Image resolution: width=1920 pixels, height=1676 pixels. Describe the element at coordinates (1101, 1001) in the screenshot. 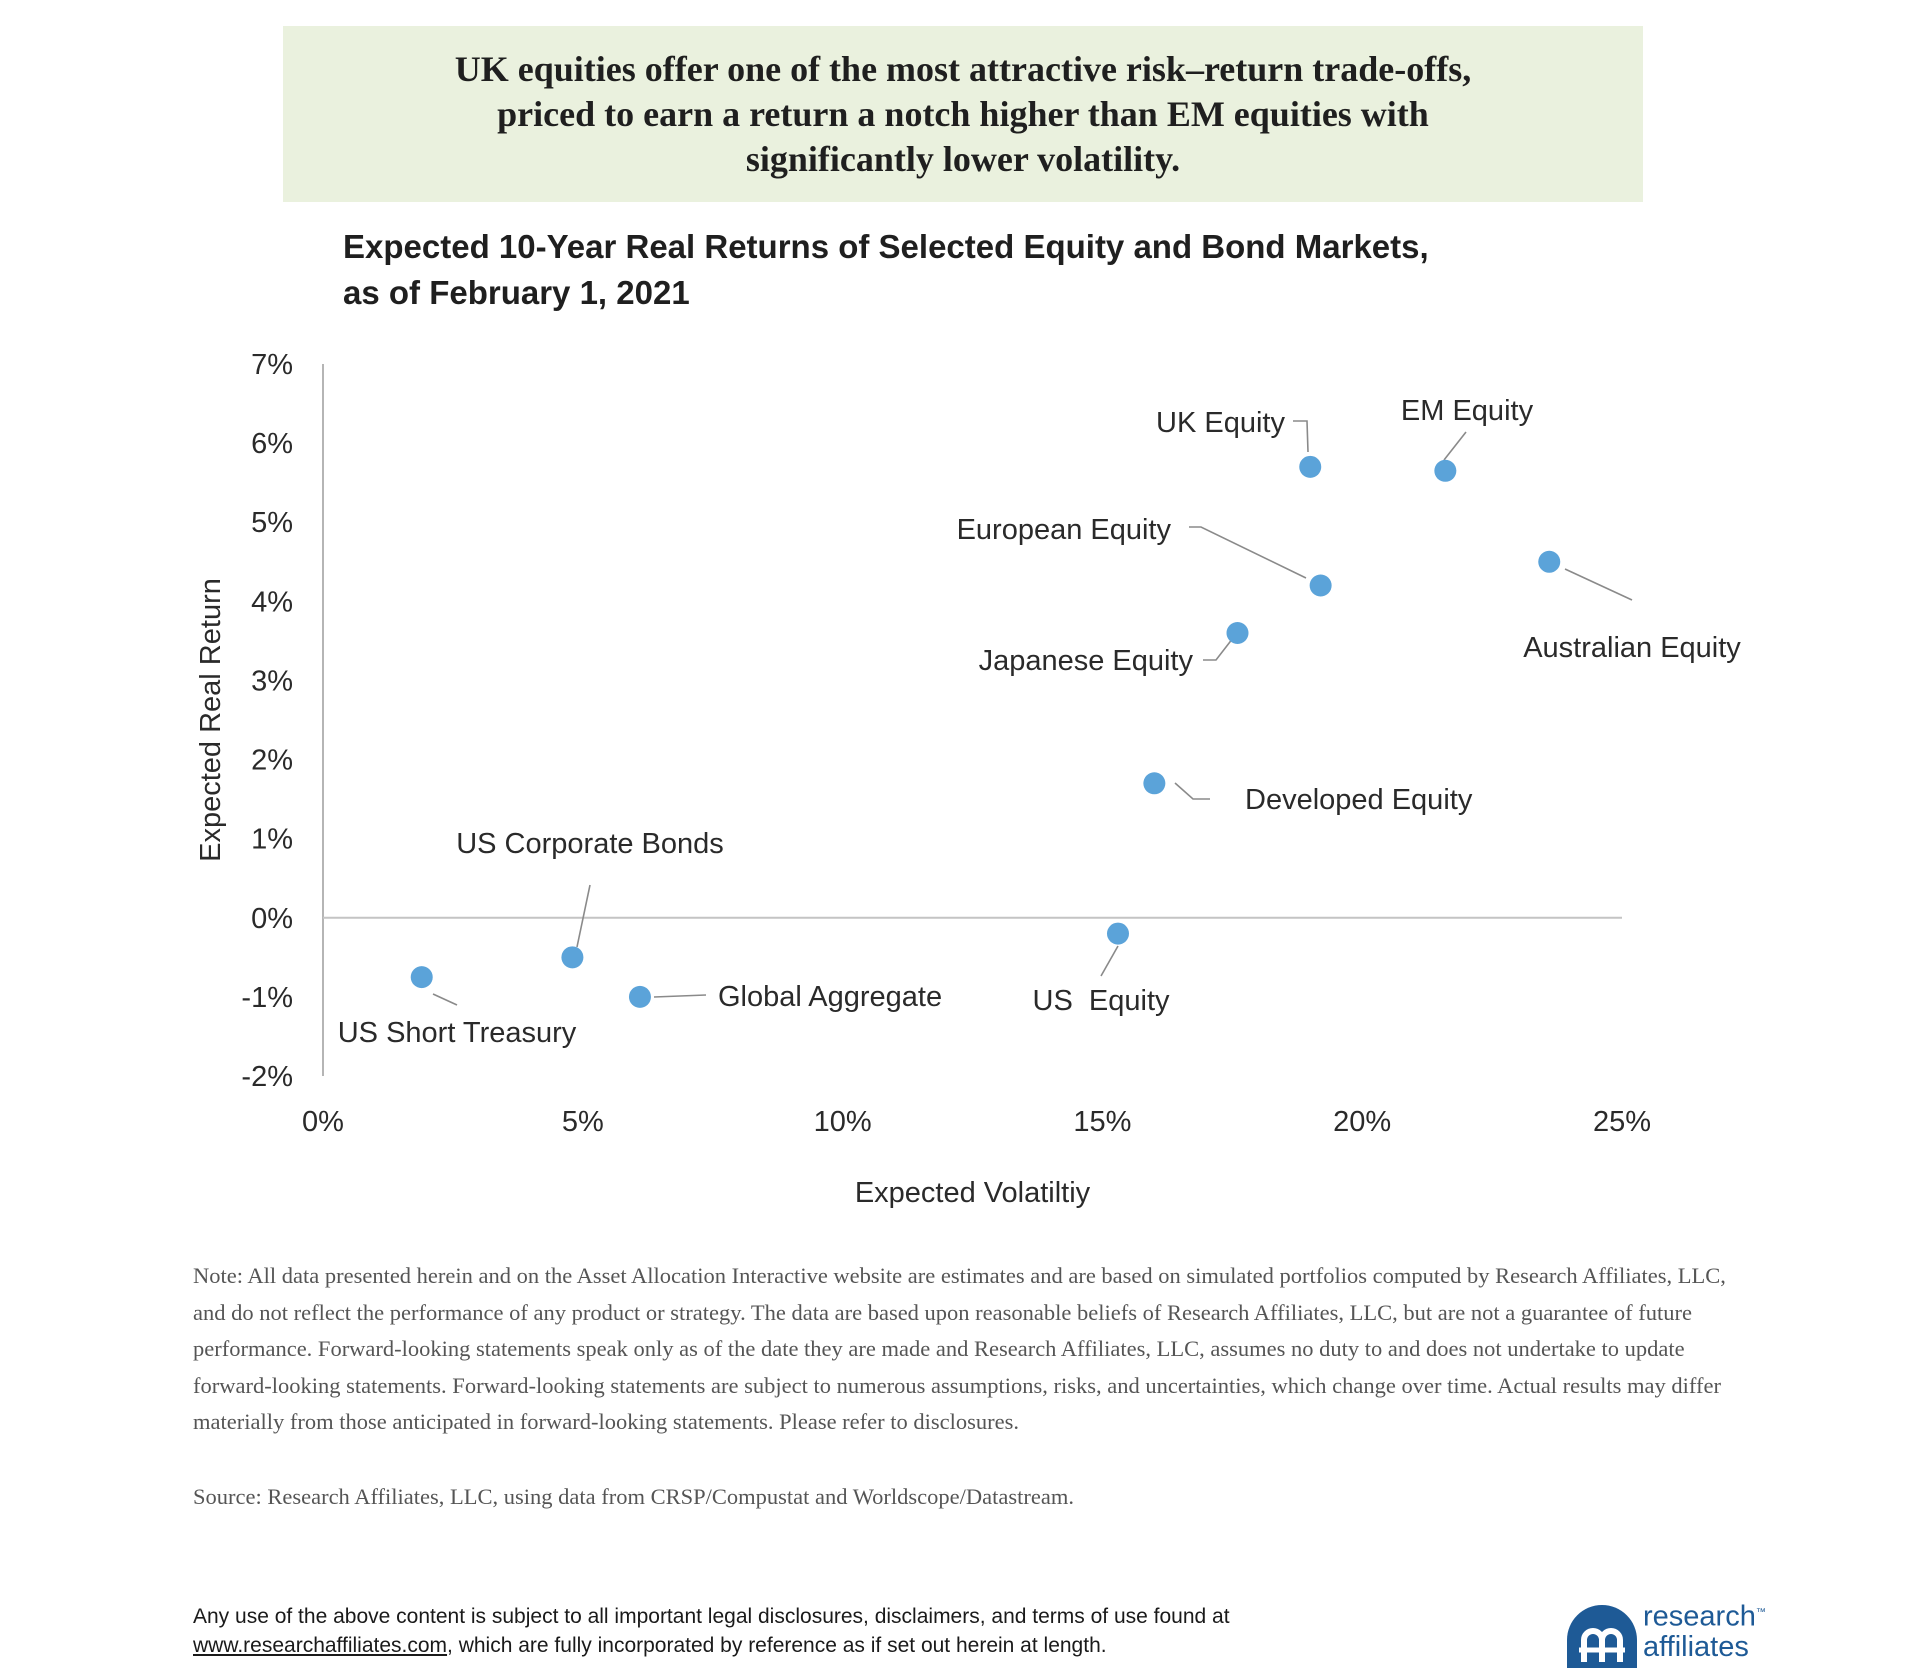

I see `label-us-equity: US Equity` at that location.